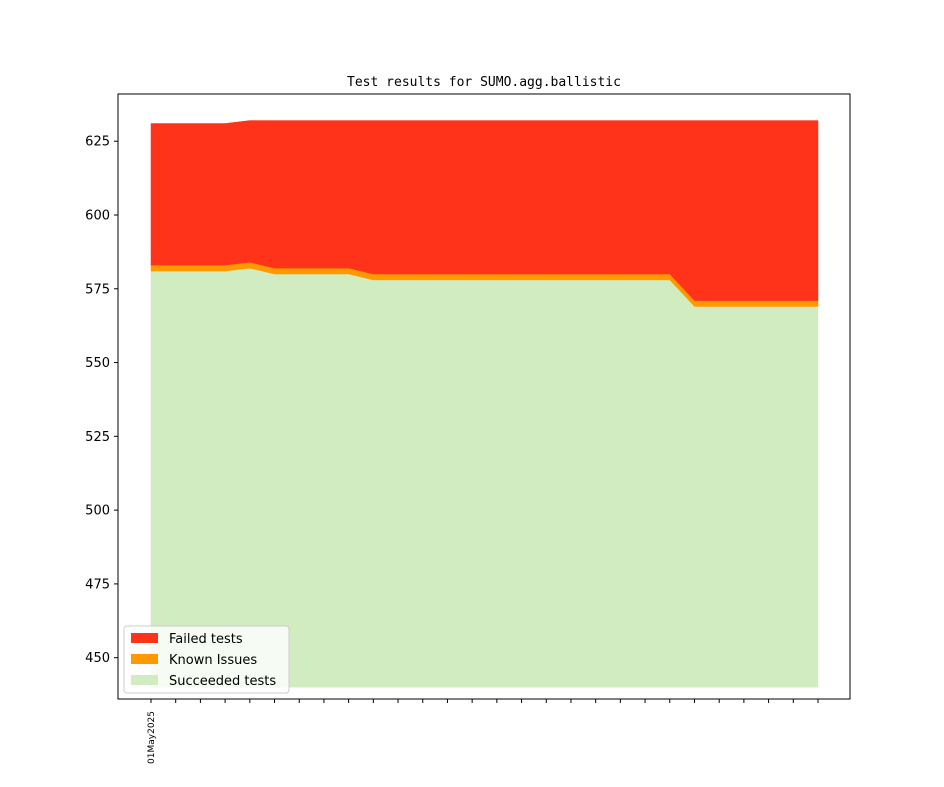  I want to click on legend: Failed tests Known Issues Succeeded tests, so click(206, 659).